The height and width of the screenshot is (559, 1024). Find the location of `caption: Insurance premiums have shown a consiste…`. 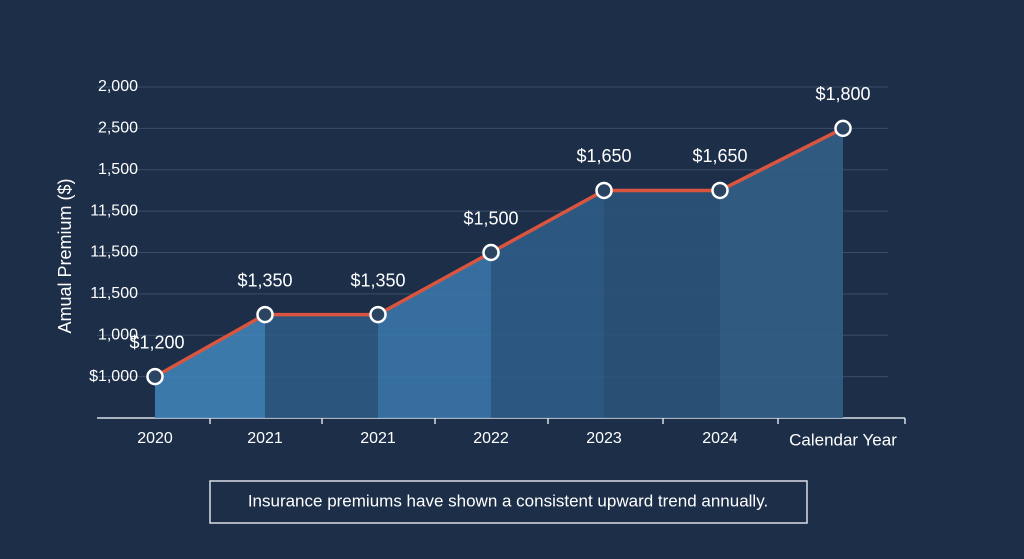

caption: Insurance premiums have shown a consiste… is located at coordinates (508, 500).